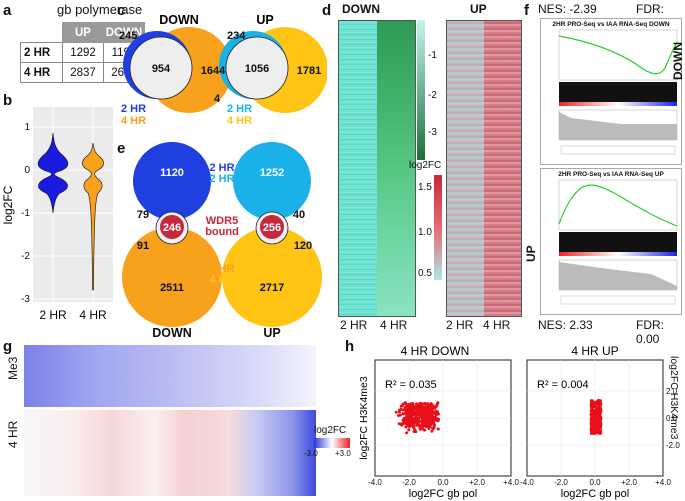 Image resolution: width=685 pixels, height=501 pixels. I want to click on venn-count: 1781, so click(309, 71).